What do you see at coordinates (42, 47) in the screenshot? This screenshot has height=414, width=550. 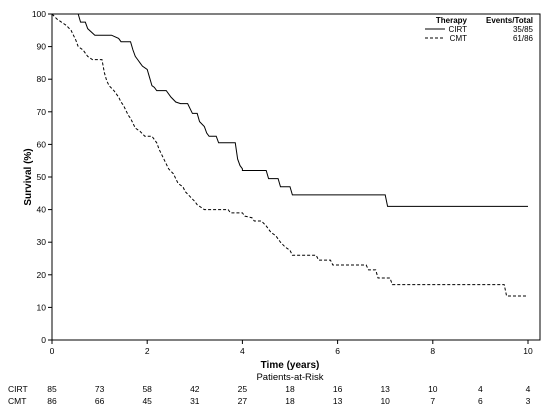 I see `y-tick-label: 90` at bounding box center [42, 47].